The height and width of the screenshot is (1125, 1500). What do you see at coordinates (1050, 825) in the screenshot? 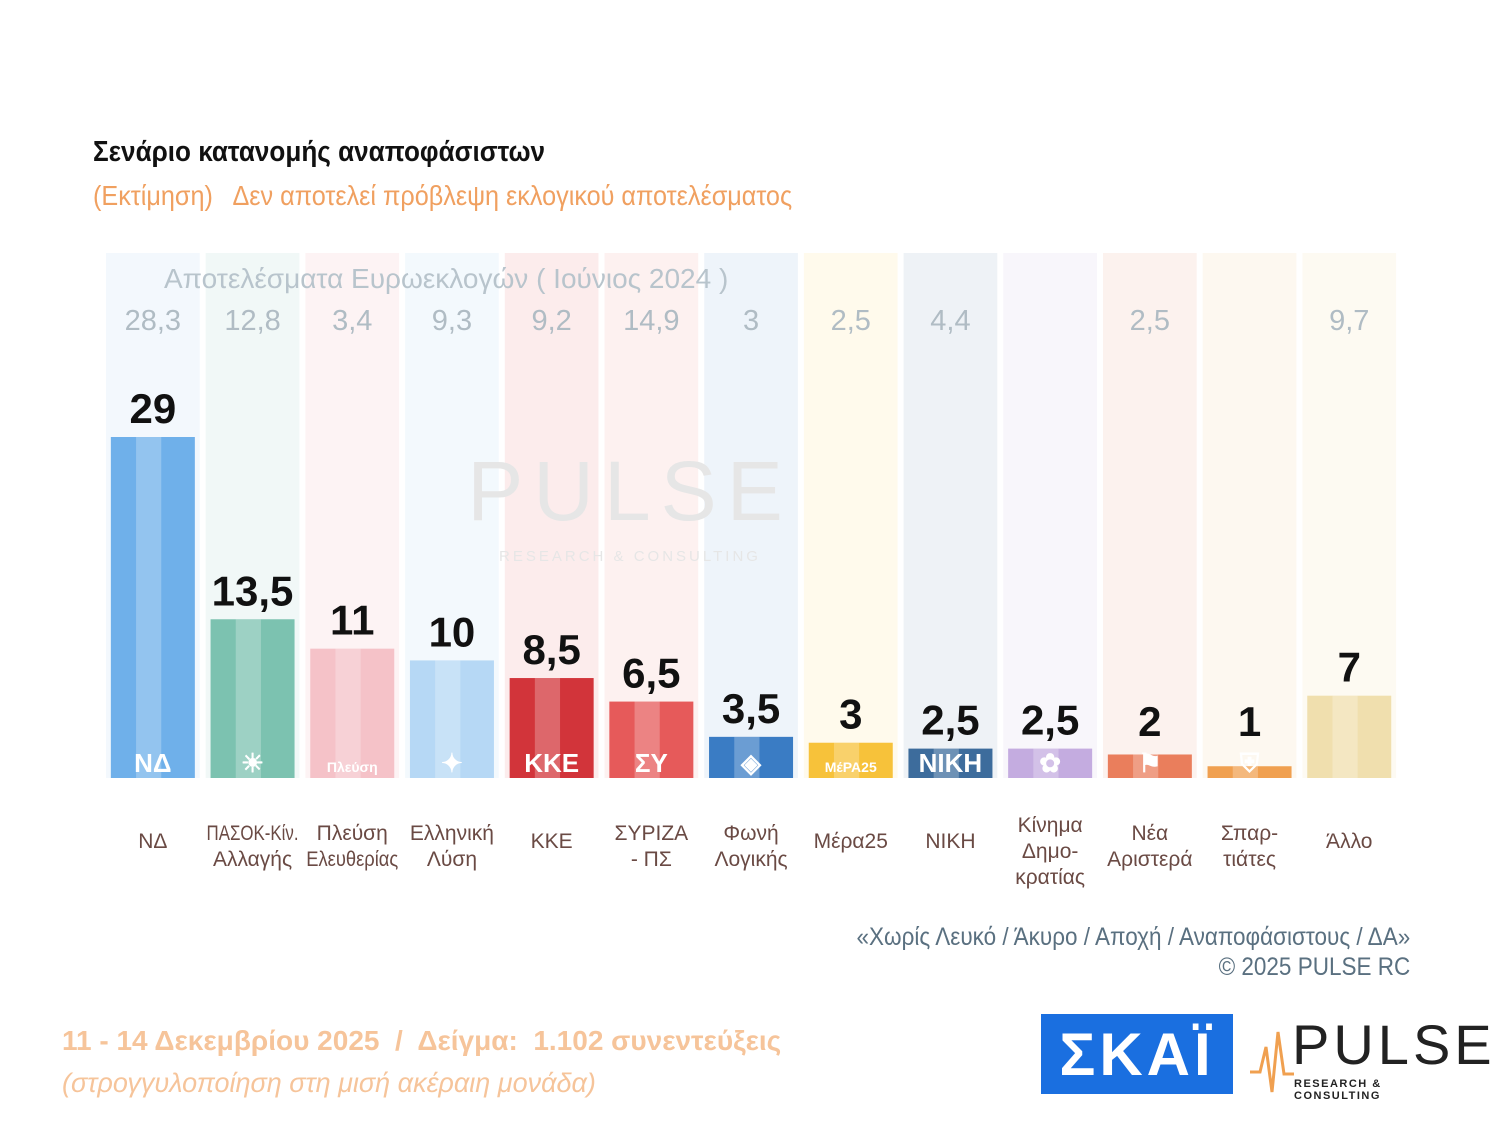
I see `category-label: Κίνημα` at bounding box center [1050, 825].